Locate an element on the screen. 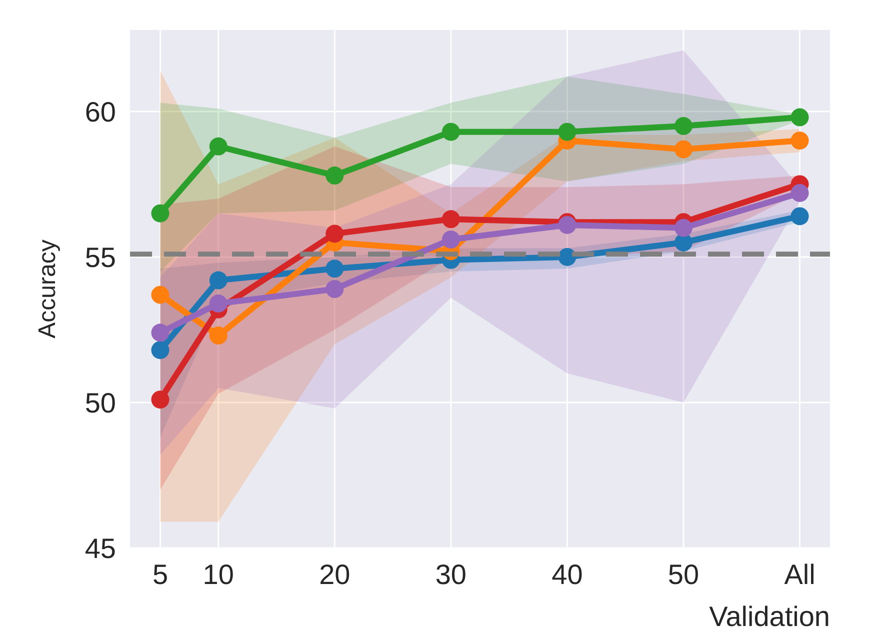 The image size is (886, 641). x-tick-label: 10 is located at coordinates (218, 574).